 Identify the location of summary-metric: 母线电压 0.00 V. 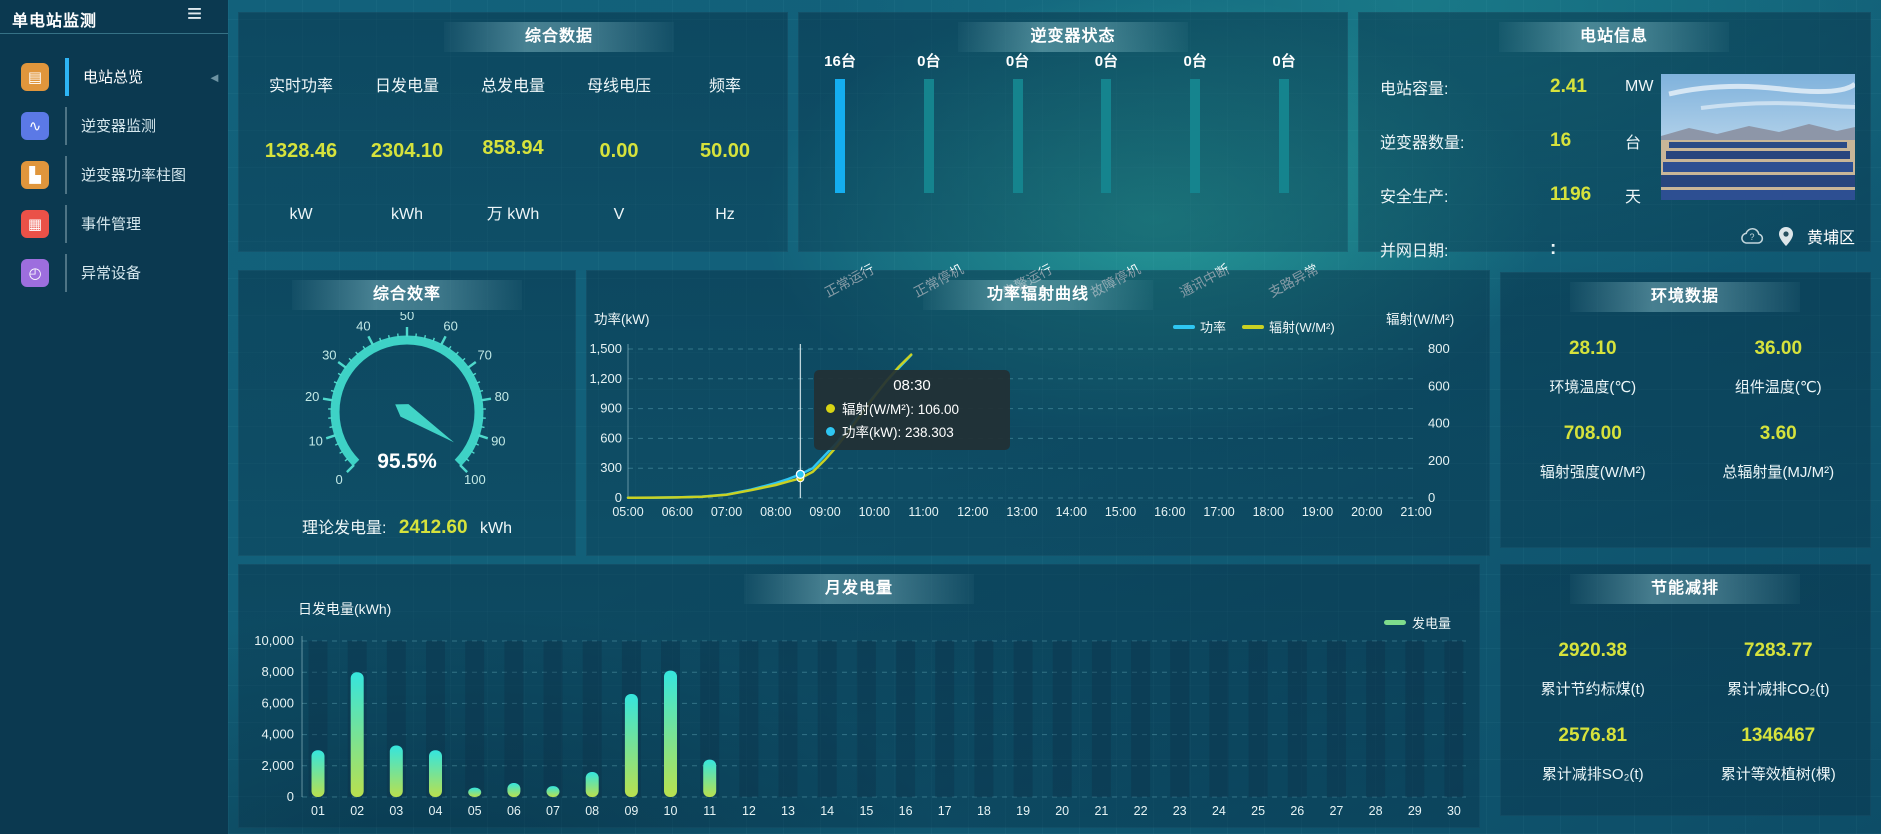
(619, 149).